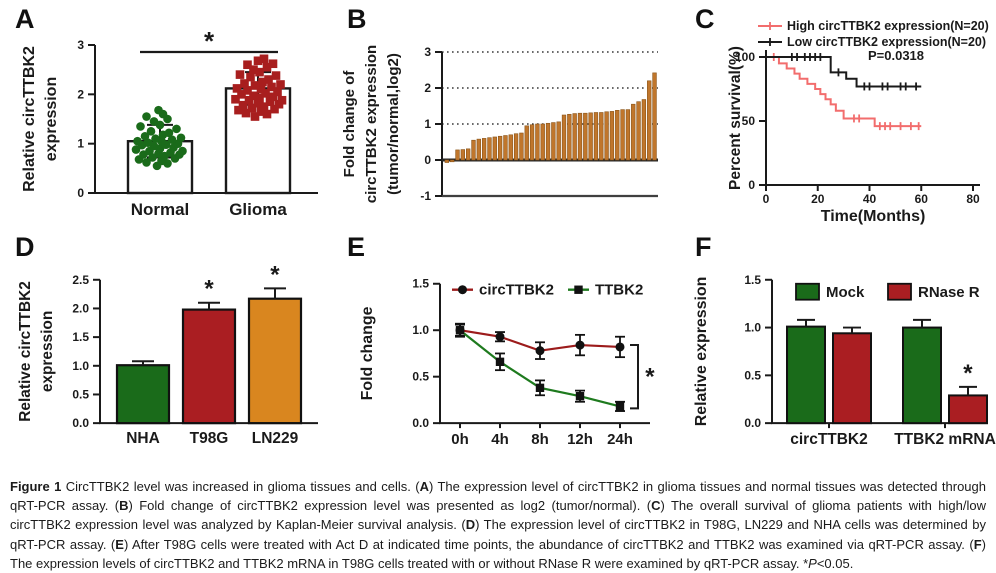  Describe the element at coordinates (357, 19) in the screenshot. I see `panel-label-b: B` at that location.